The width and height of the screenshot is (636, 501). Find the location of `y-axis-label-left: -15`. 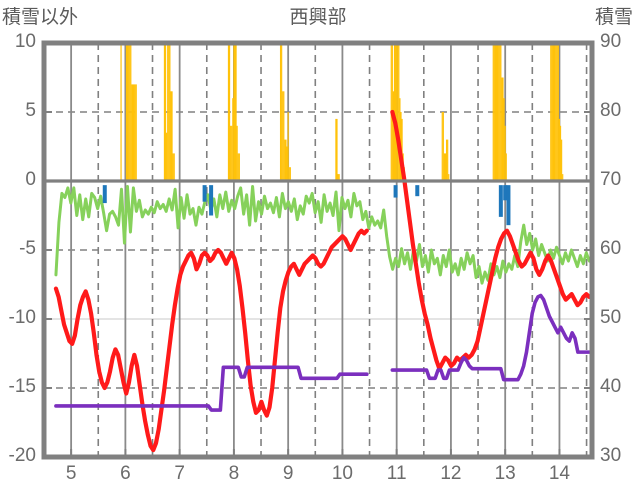

y-axis-label-left: -15 is located at coordinates (22, 386).